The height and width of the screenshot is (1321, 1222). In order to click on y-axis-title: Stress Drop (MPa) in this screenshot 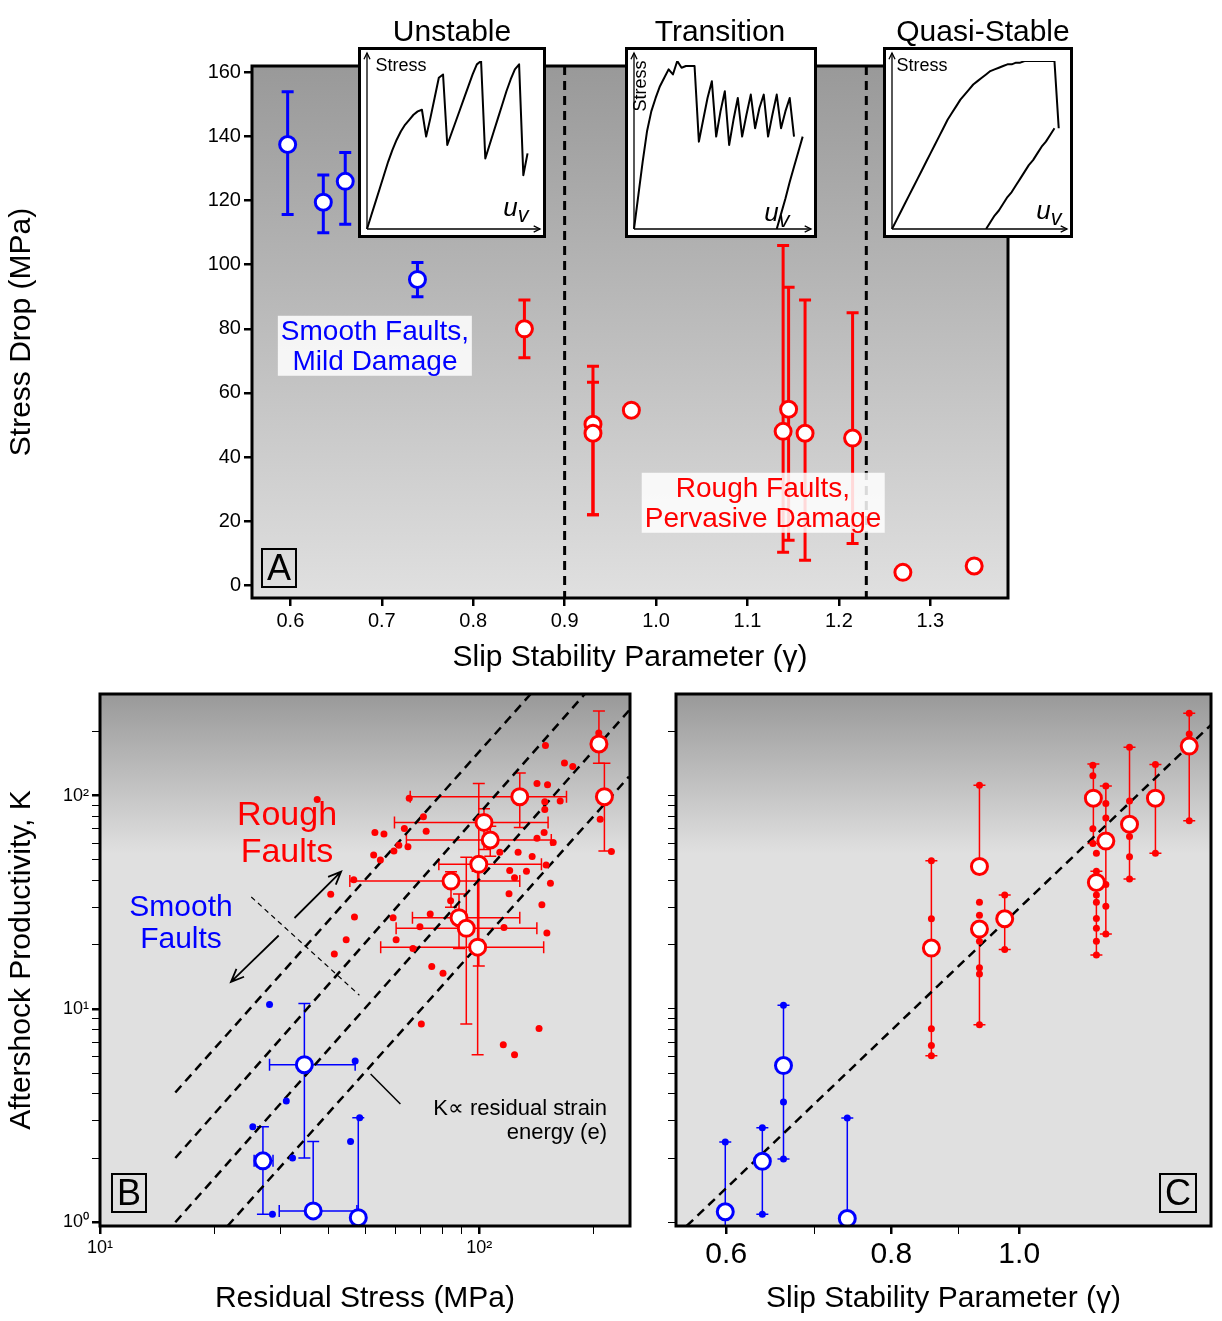, I will do `click(20, 332)`.